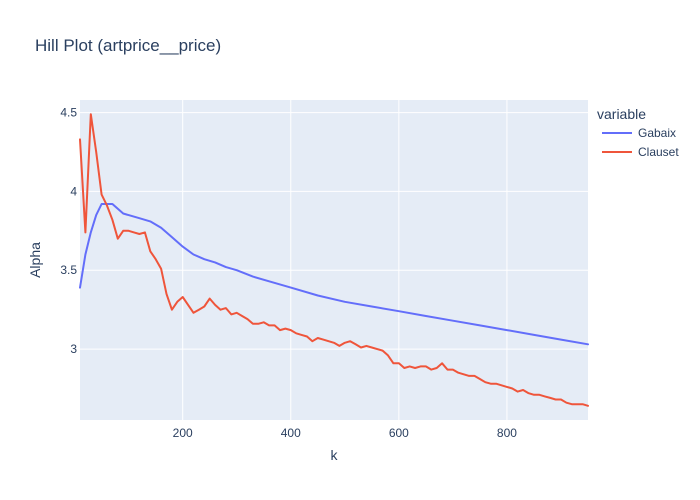 This screenshot has width=700, height=500. Describe the element at coordinates (658, 152) in the screenshot. I see `legend-label: Clauset` at that location.